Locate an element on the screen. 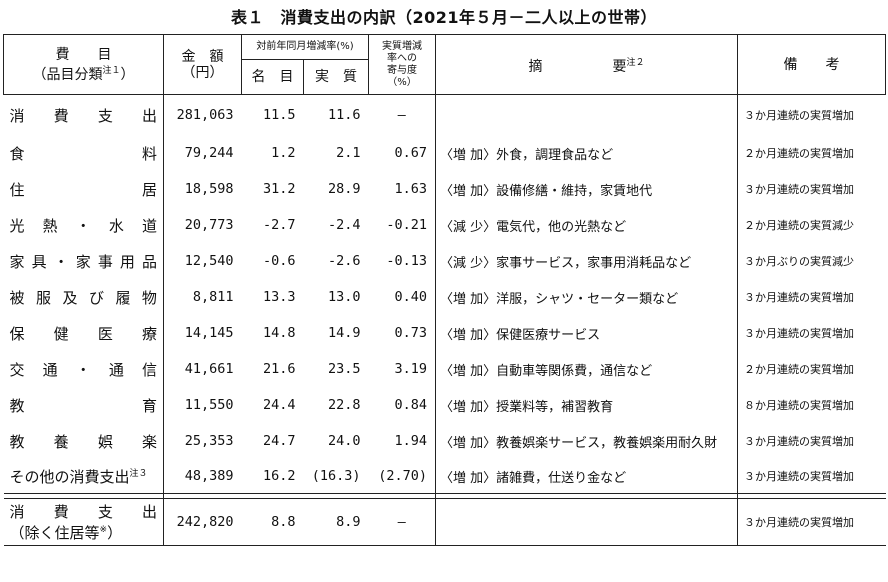 Image resolution: width=888 pixels, height=582 pixels. real-change-cell: 13.0 is located at coordinates (344, 297).